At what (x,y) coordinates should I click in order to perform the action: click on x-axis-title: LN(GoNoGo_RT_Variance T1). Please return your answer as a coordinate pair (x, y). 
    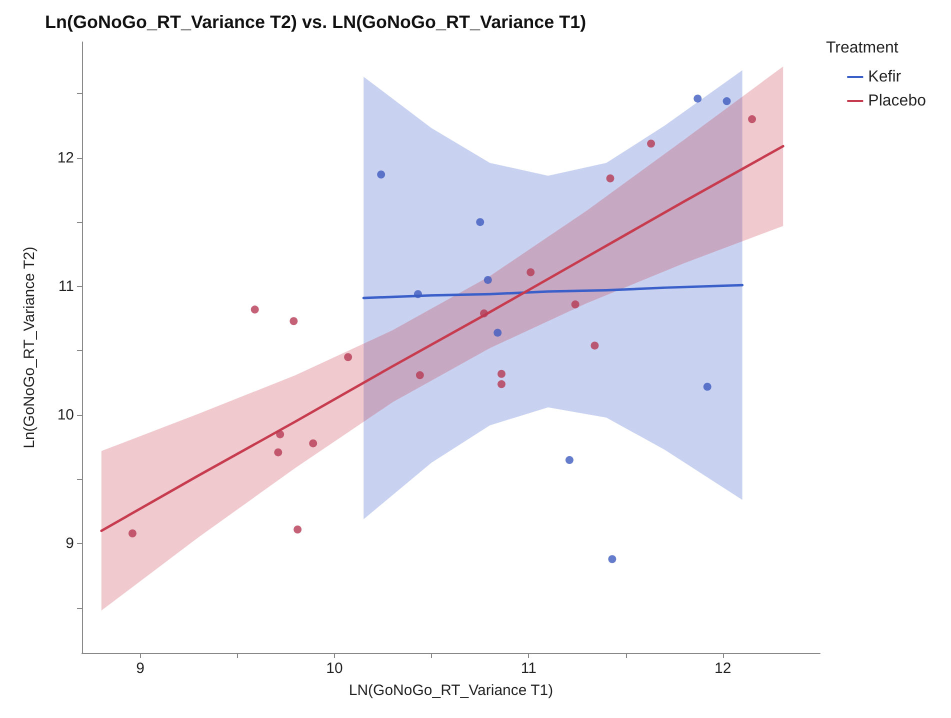
    Looking at the image, I should click on (451, 690).